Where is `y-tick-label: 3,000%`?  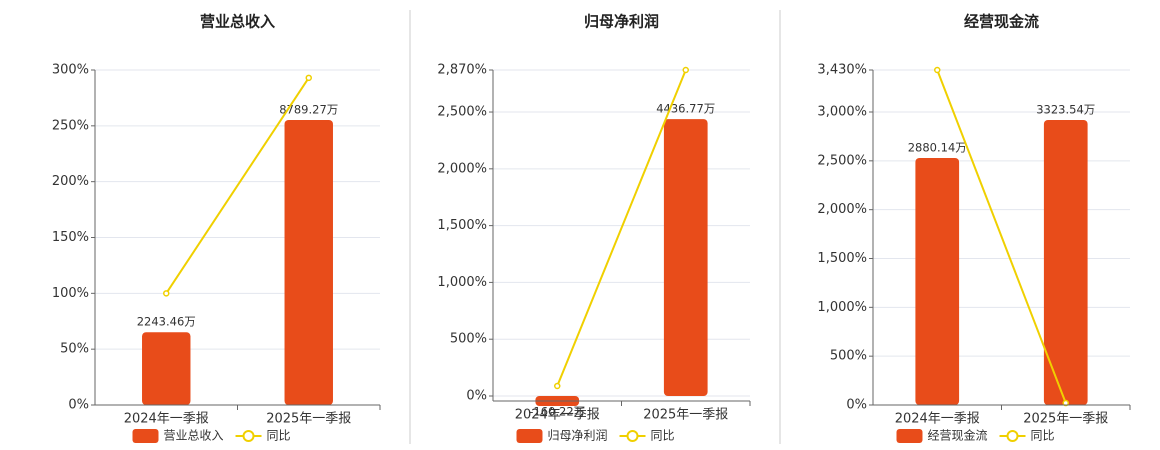 y-tick-label: 3,000% is located at coordinates (842, 111).